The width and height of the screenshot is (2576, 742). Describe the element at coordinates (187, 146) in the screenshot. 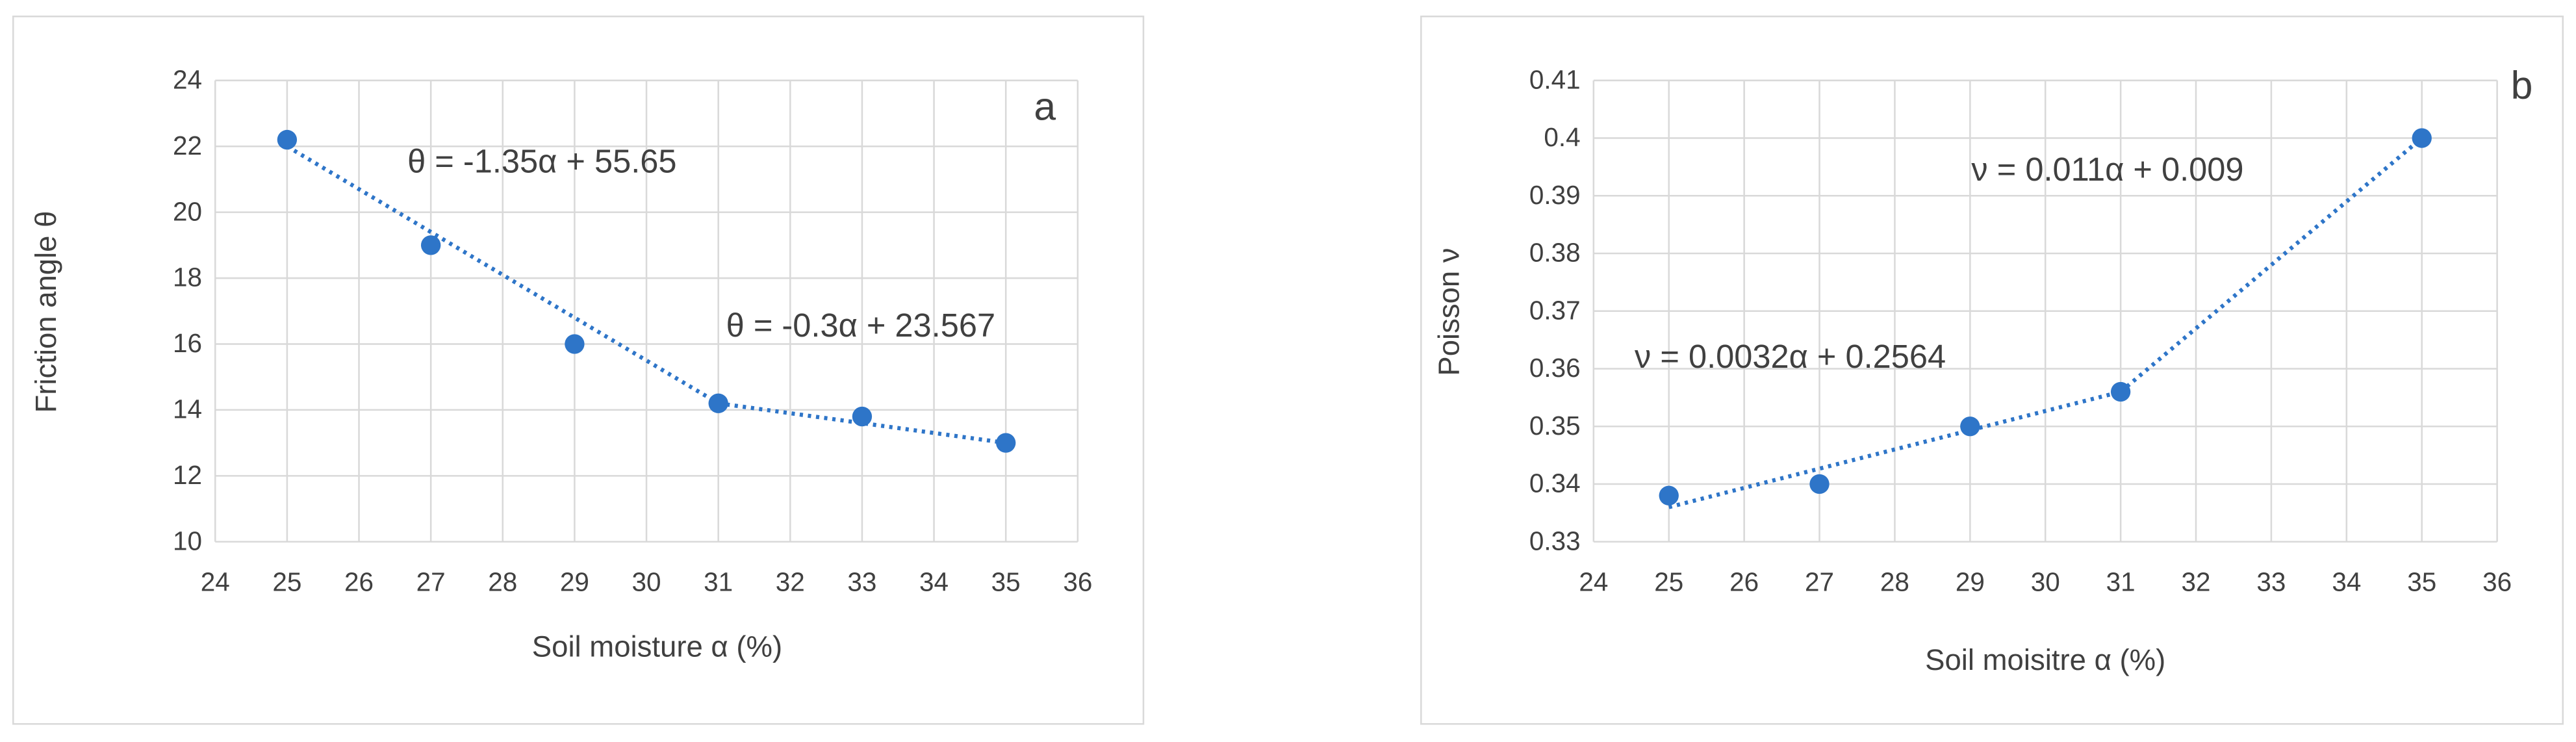

I see `y-tick-label: 22` at that location.